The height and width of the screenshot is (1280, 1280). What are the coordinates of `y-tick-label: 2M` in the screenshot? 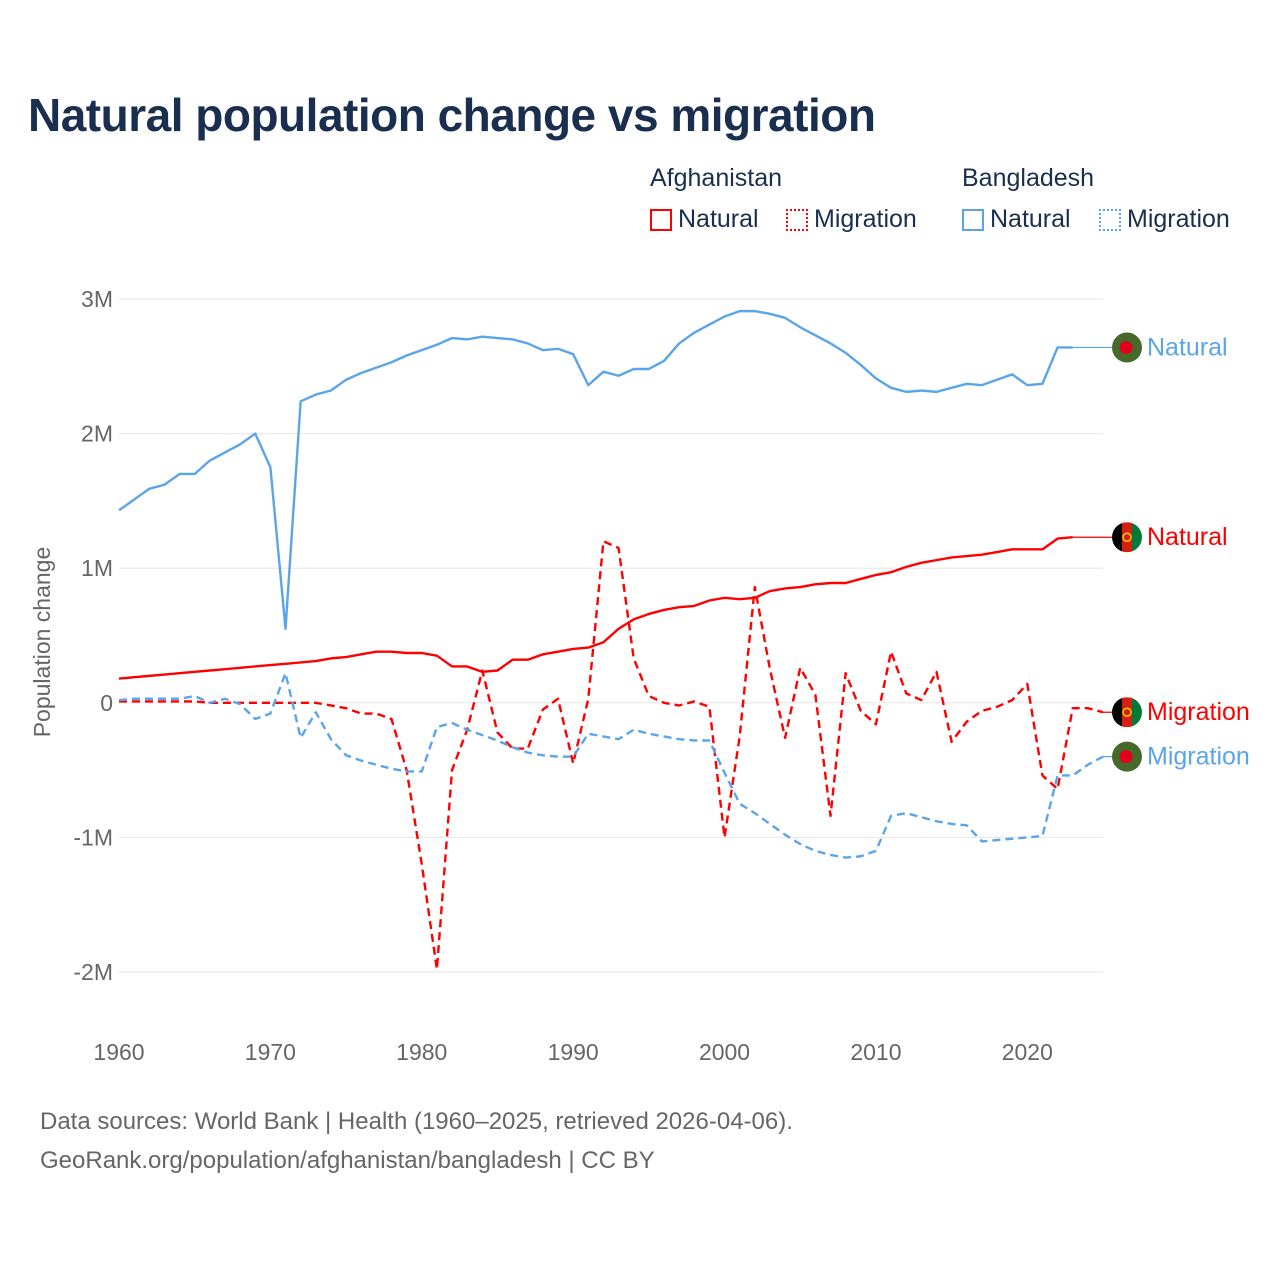 It's located at (97, 434).